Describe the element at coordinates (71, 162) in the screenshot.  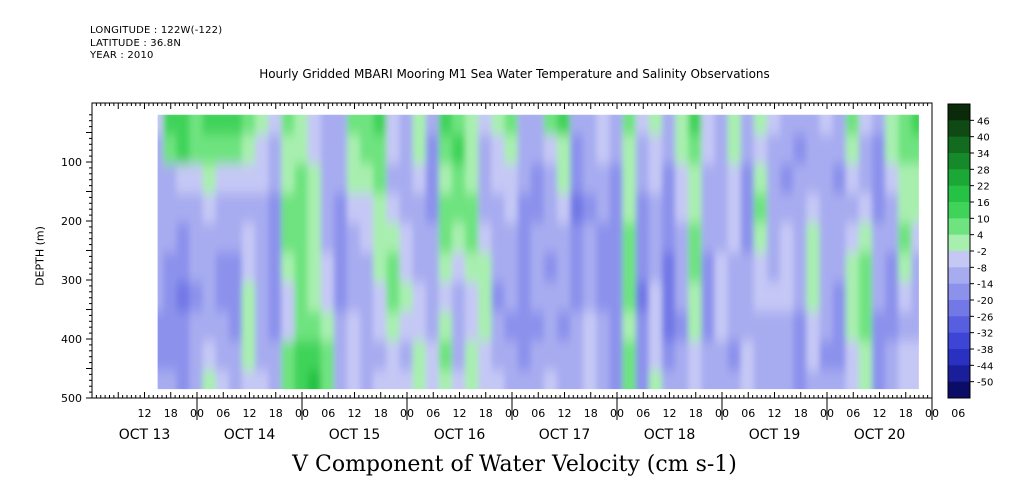
I see `y-tick-label: 100` at that location.